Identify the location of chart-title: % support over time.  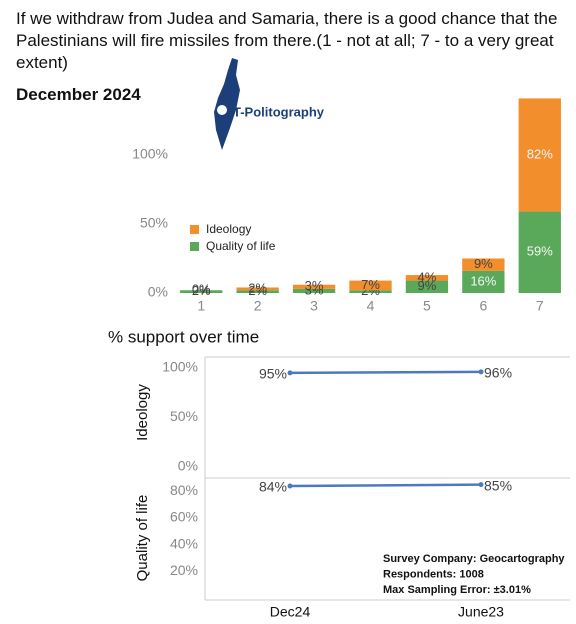
(183, 336).